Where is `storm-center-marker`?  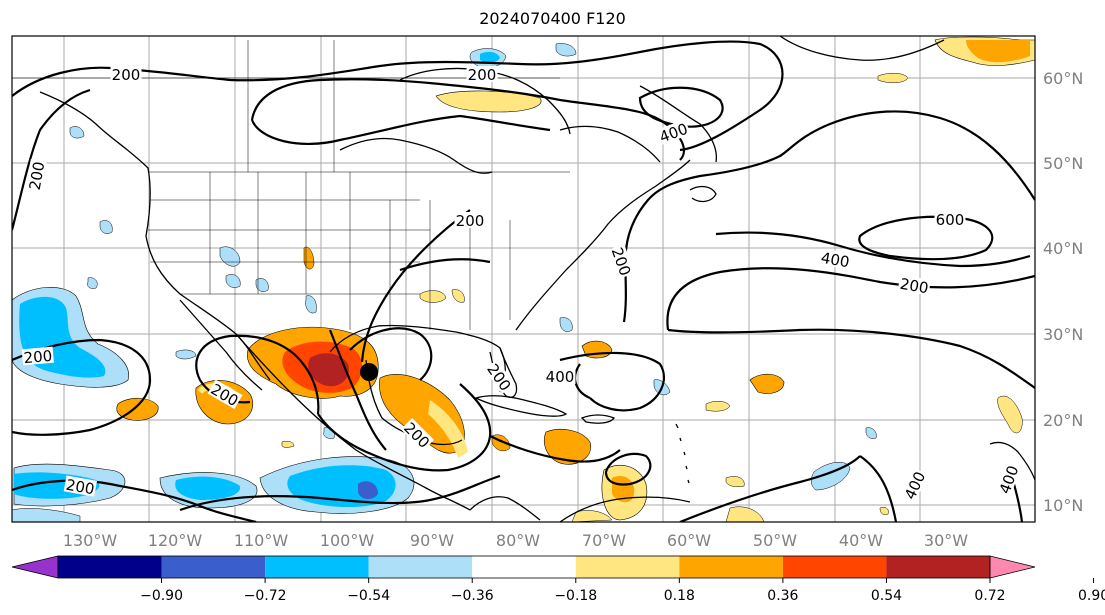 storm-center-marker is located at coordinates (369, 372).